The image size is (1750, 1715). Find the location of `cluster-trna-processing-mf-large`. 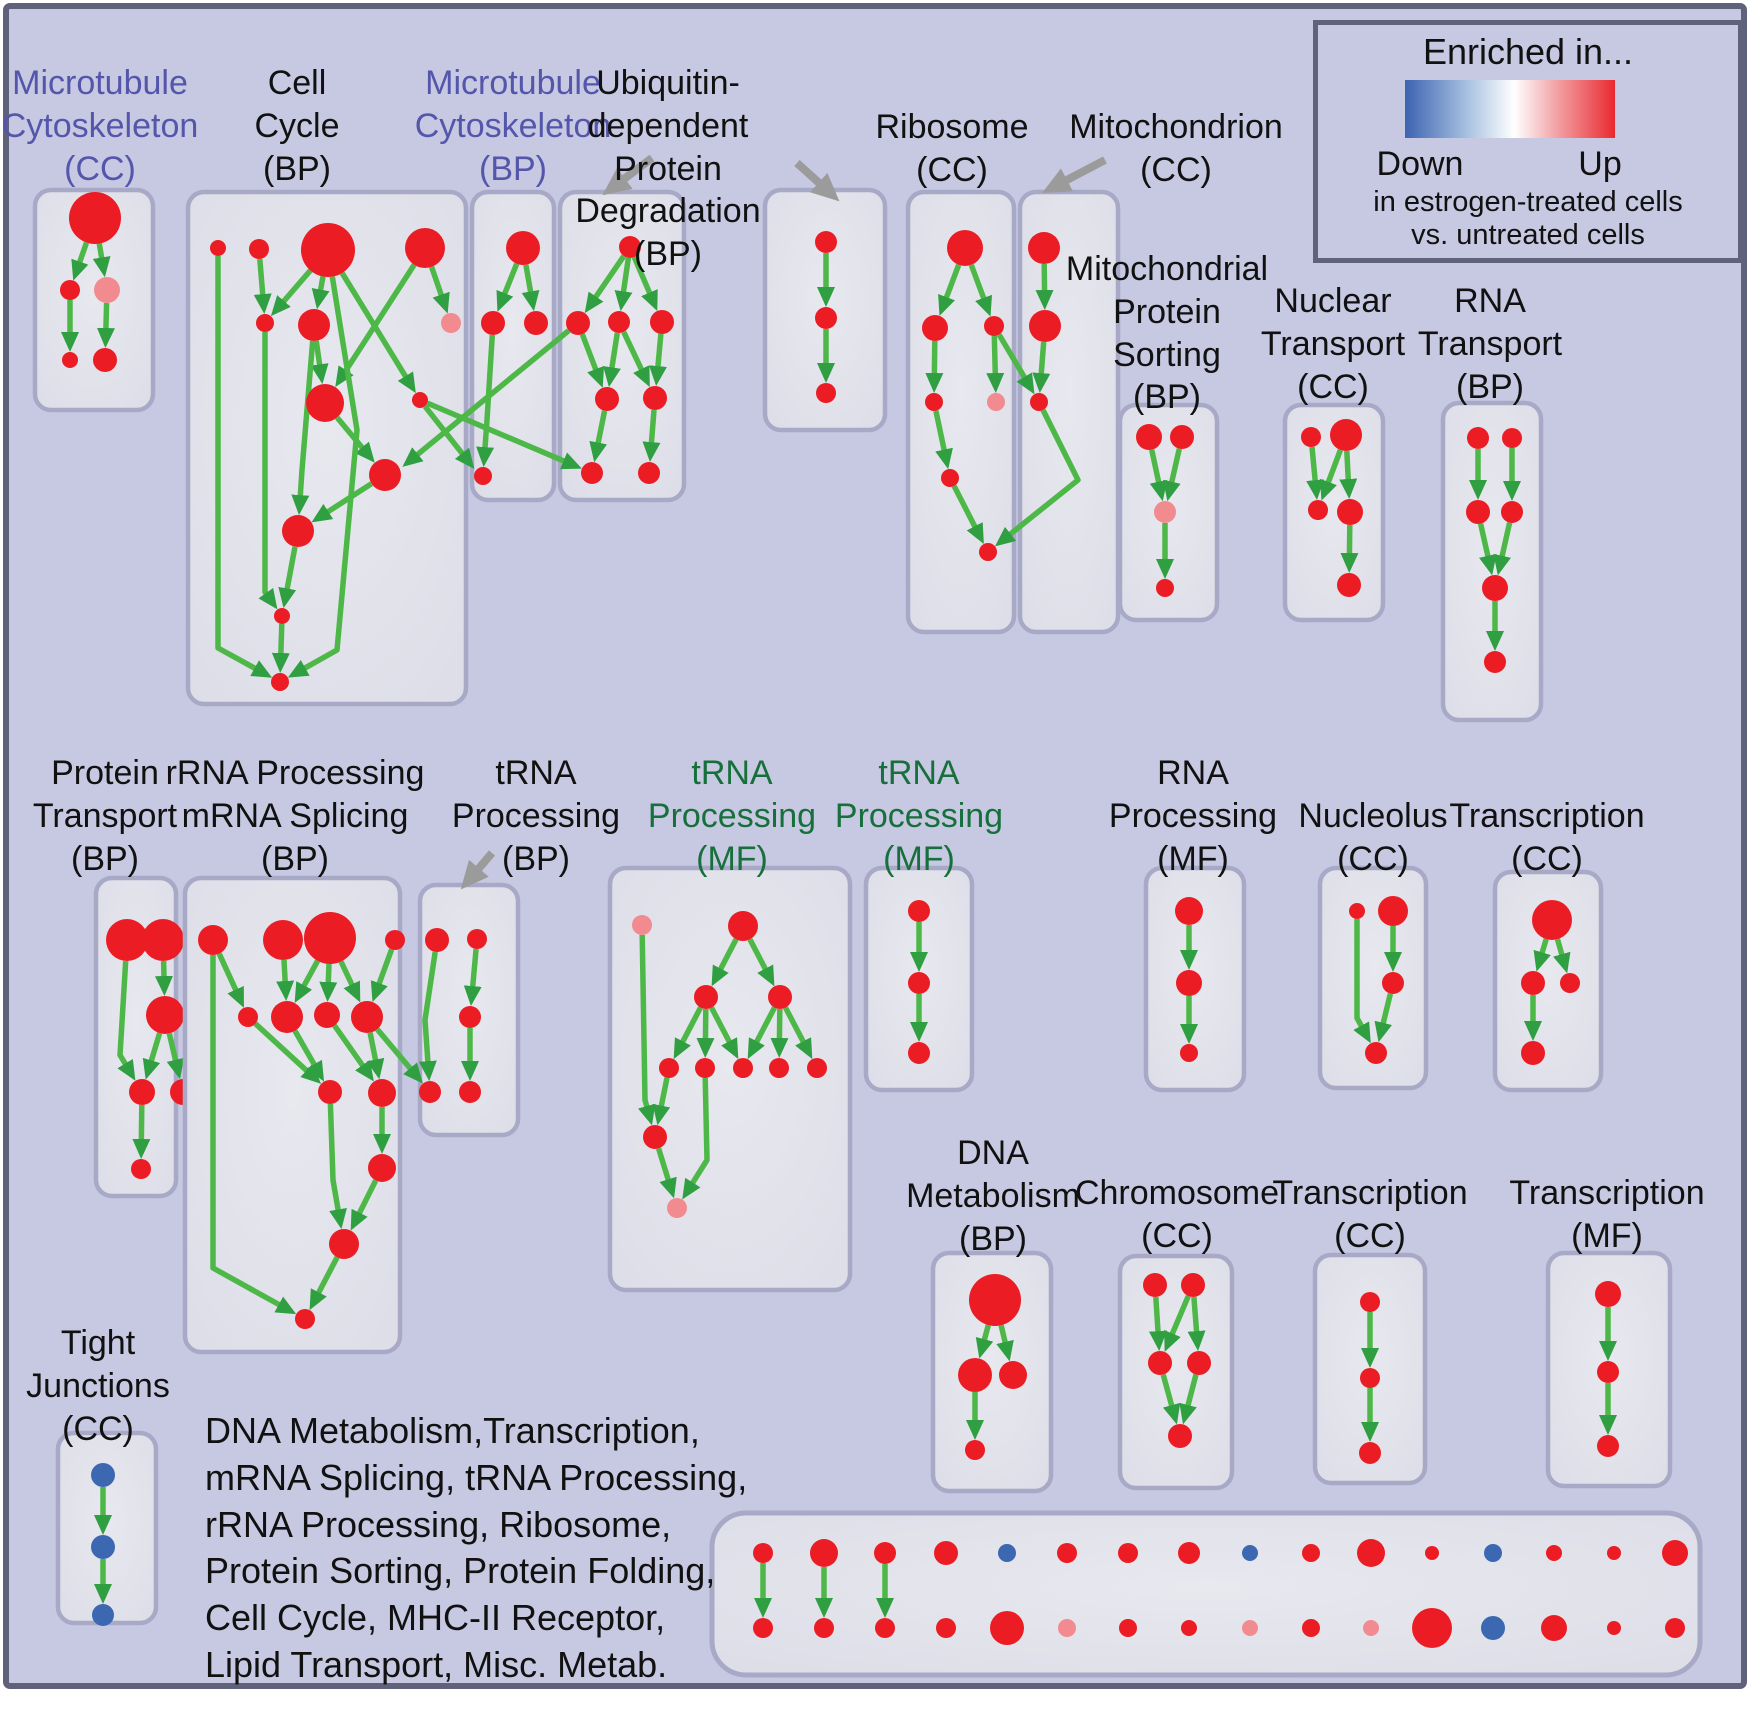

cluster-trna-processing-mf-large is located at coordinates (730, 1079).